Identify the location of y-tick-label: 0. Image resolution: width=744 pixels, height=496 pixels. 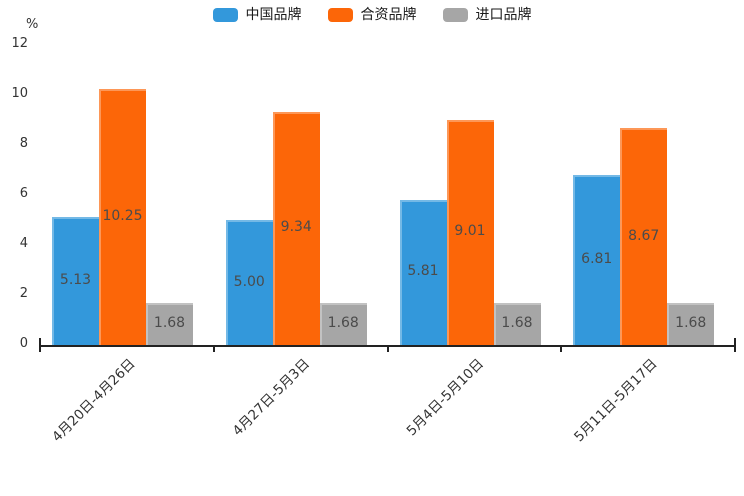
(23, 343).